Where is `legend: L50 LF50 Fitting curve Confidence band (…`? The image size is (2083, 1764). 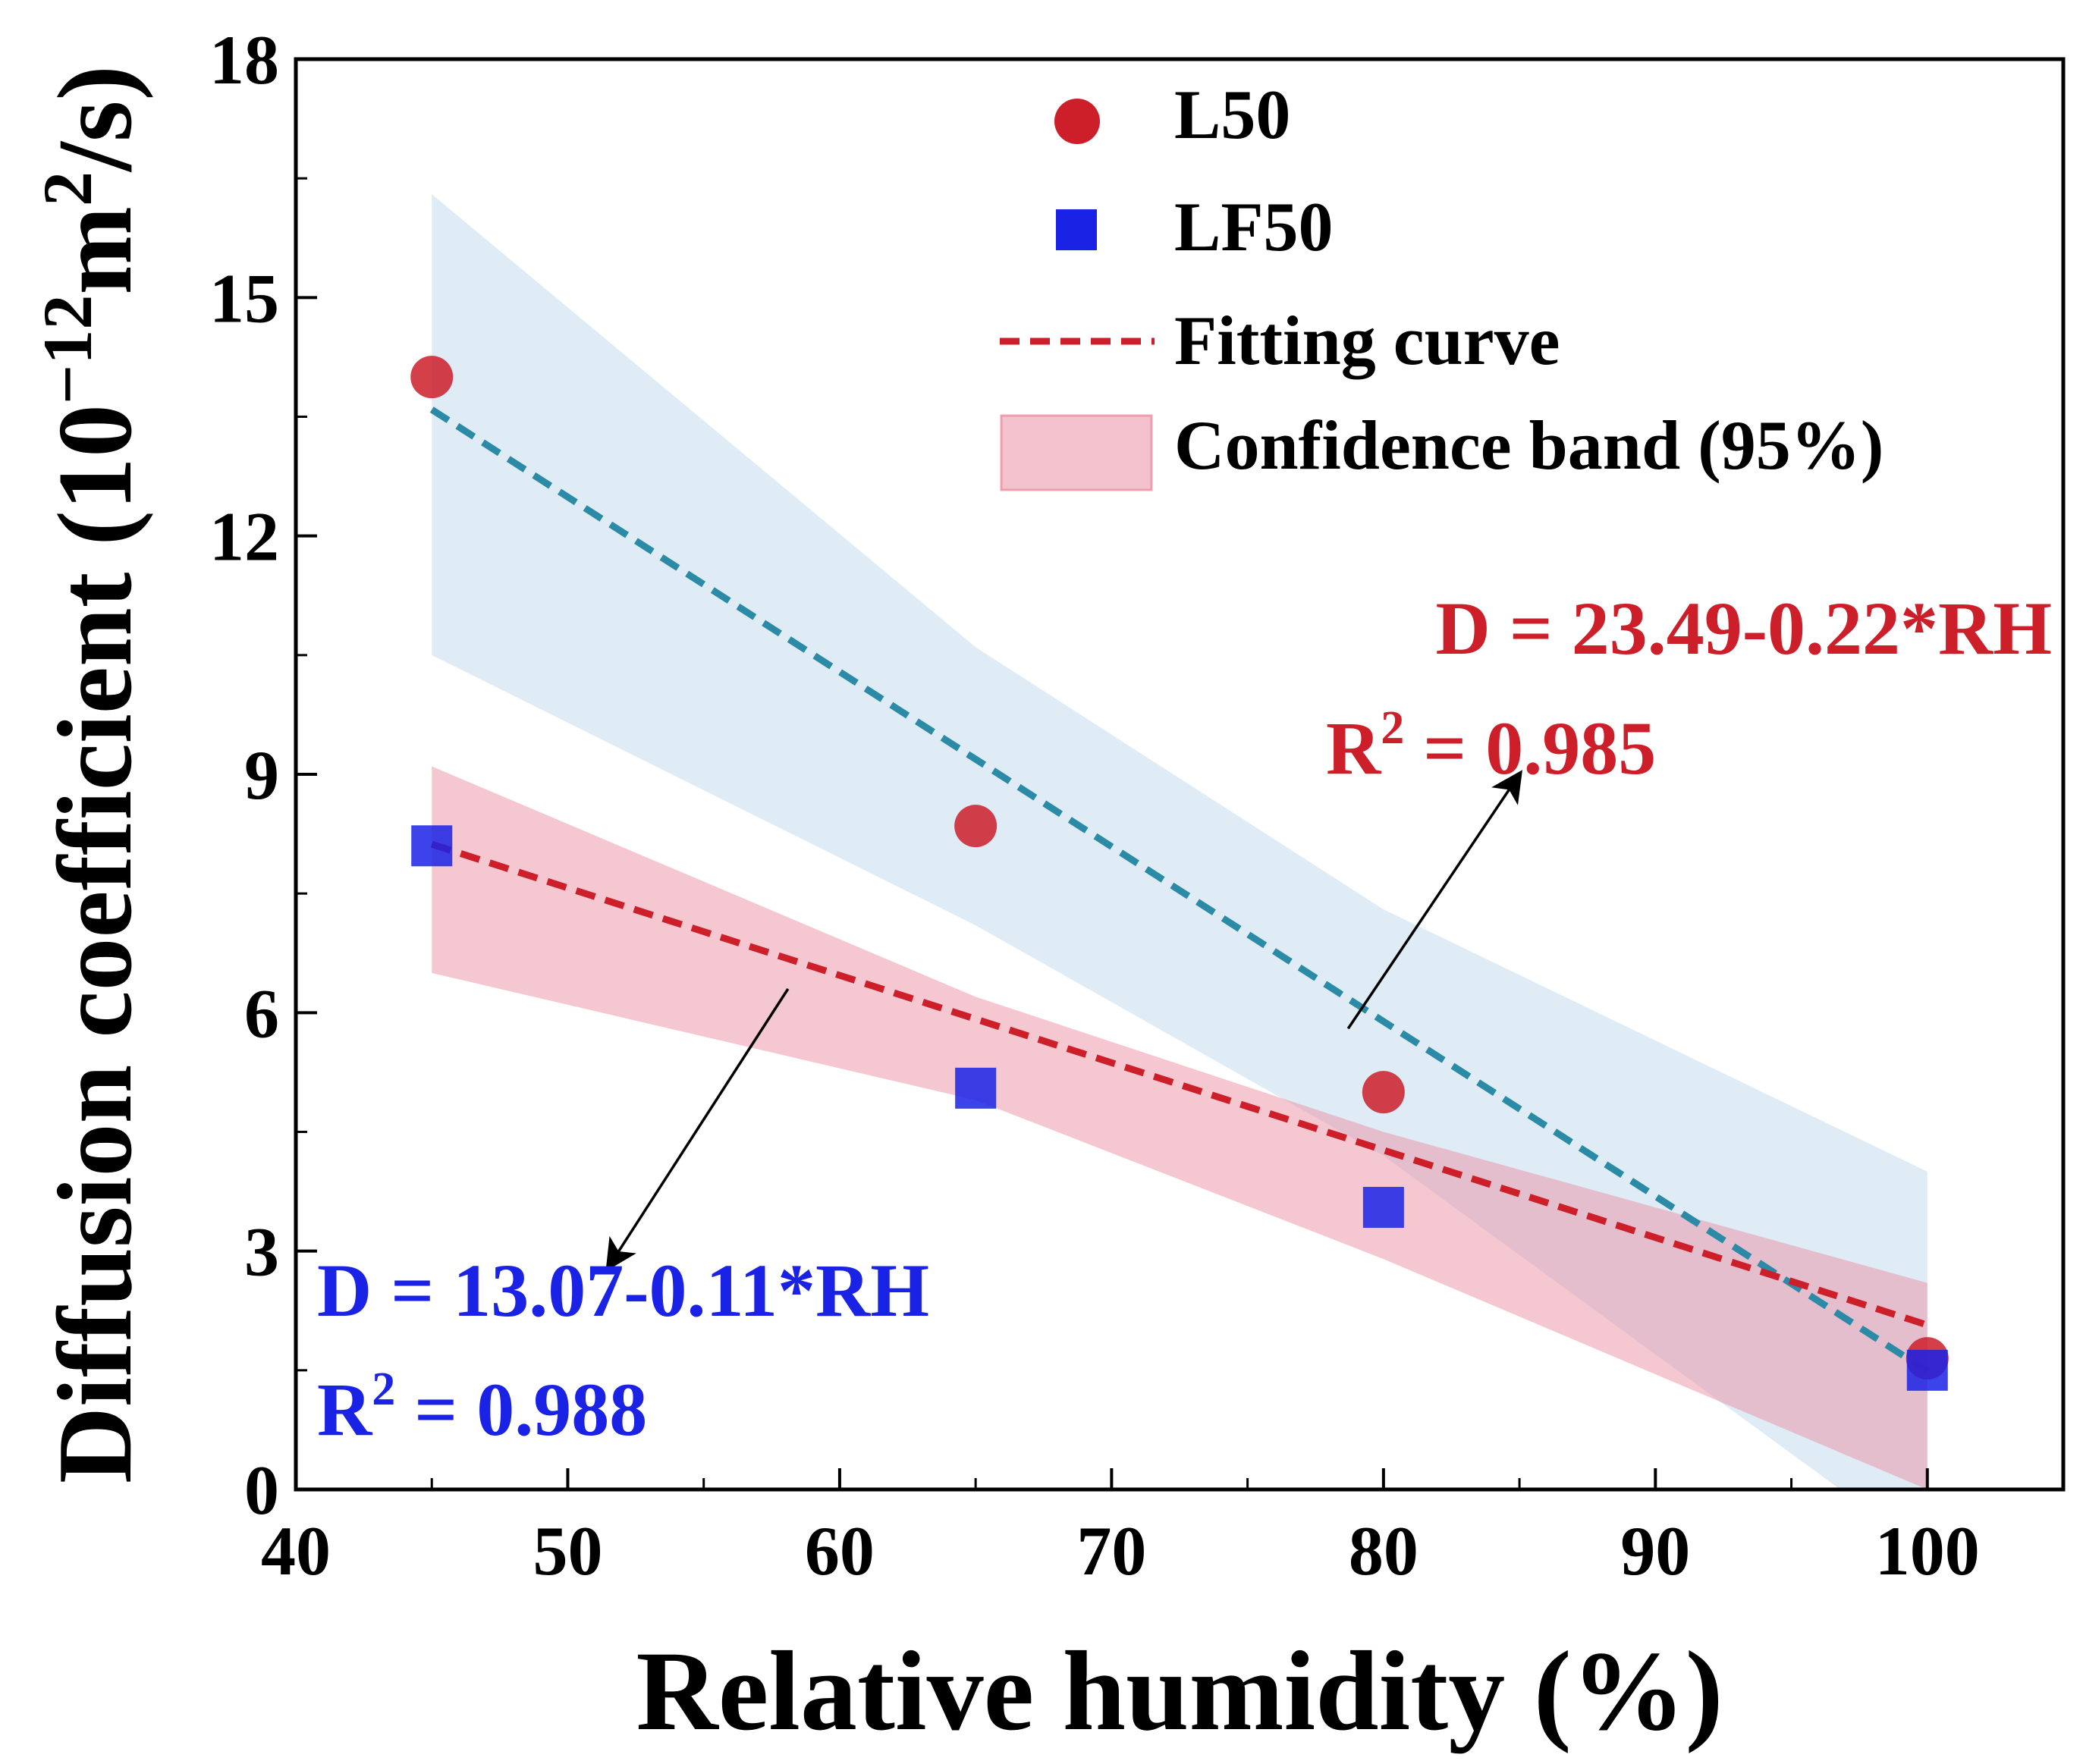
legend: L50 LF50 Fitting curve Confidence band (… is located at coordinates (1441, 283).